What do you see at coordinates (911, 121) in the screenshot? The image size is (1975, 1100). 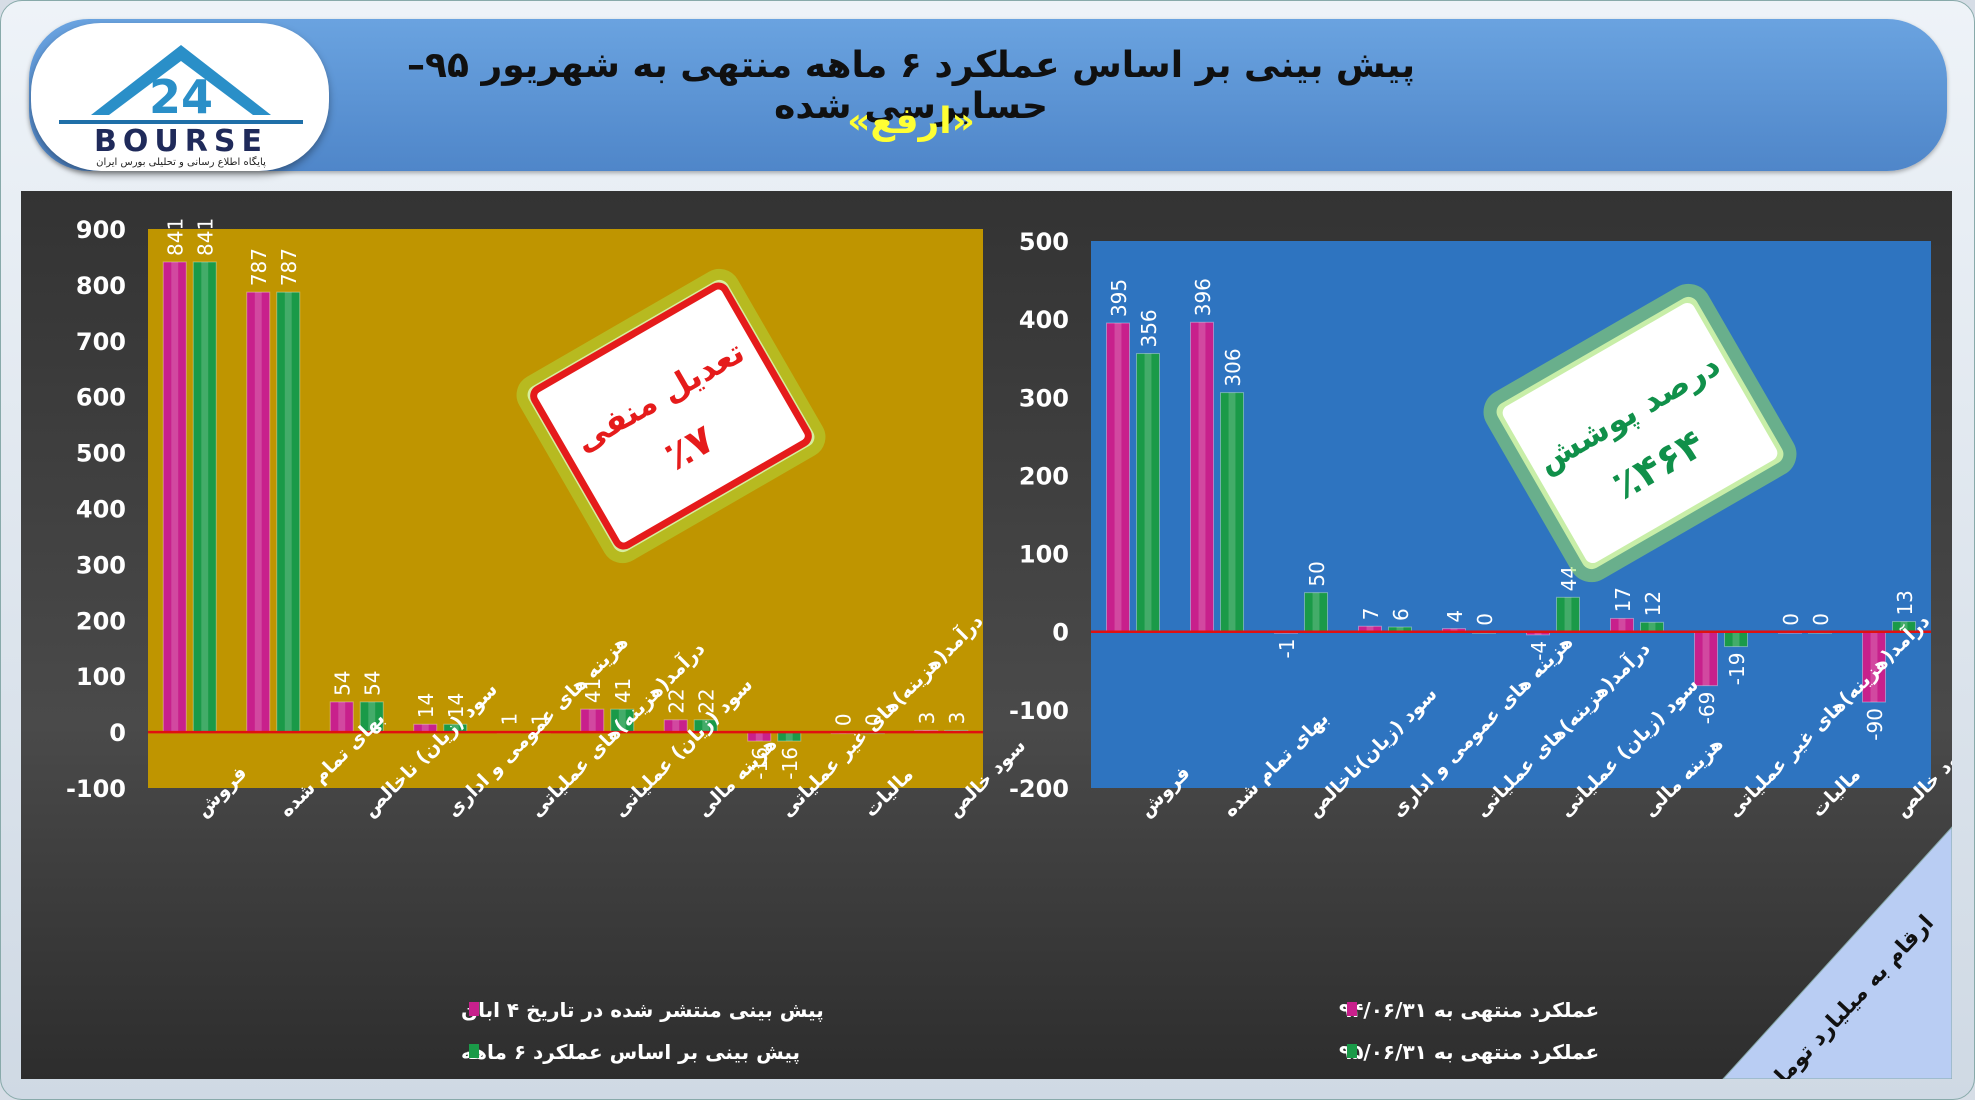 I see `page-subtitle: «ارفع»` at bounding box center [911, 121].